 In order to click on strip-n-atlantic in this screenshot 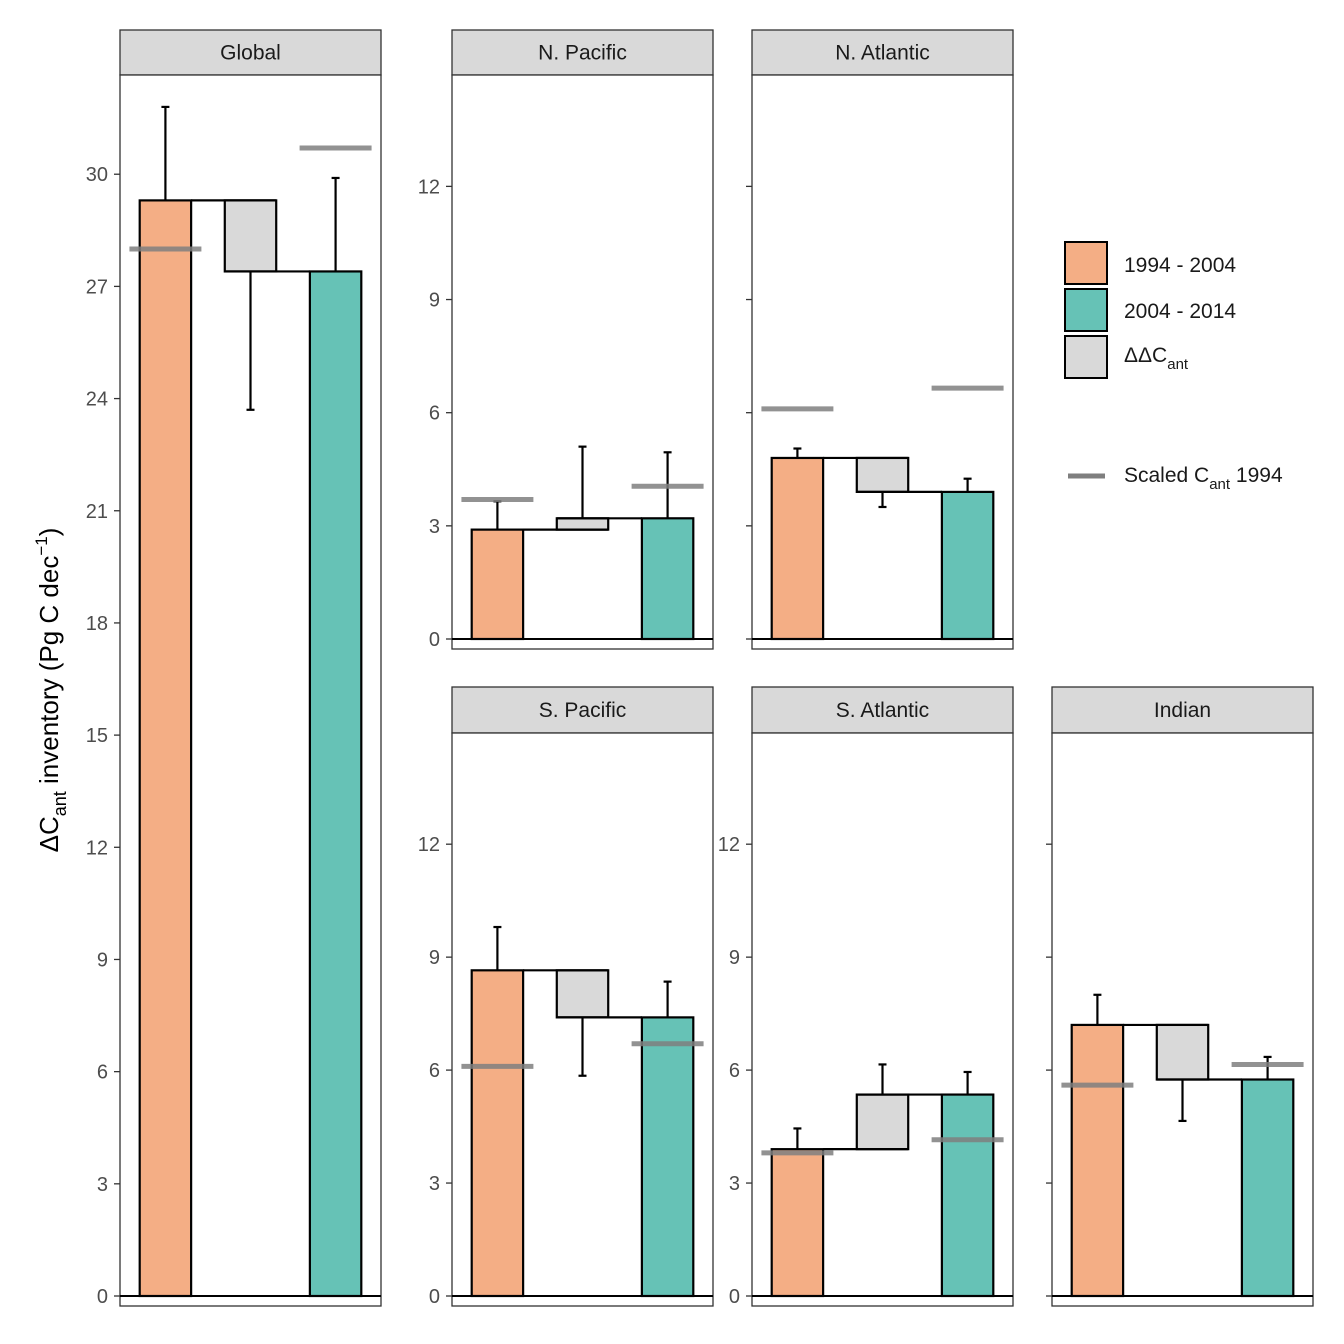, I will do `click(882, 52)`.